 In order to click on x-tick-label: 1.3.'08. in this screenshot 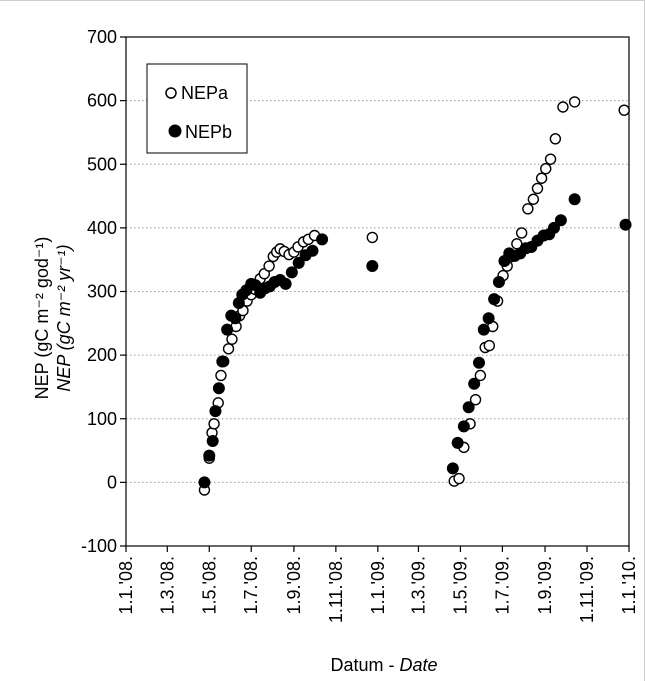, I will do `click(167, 585)`.